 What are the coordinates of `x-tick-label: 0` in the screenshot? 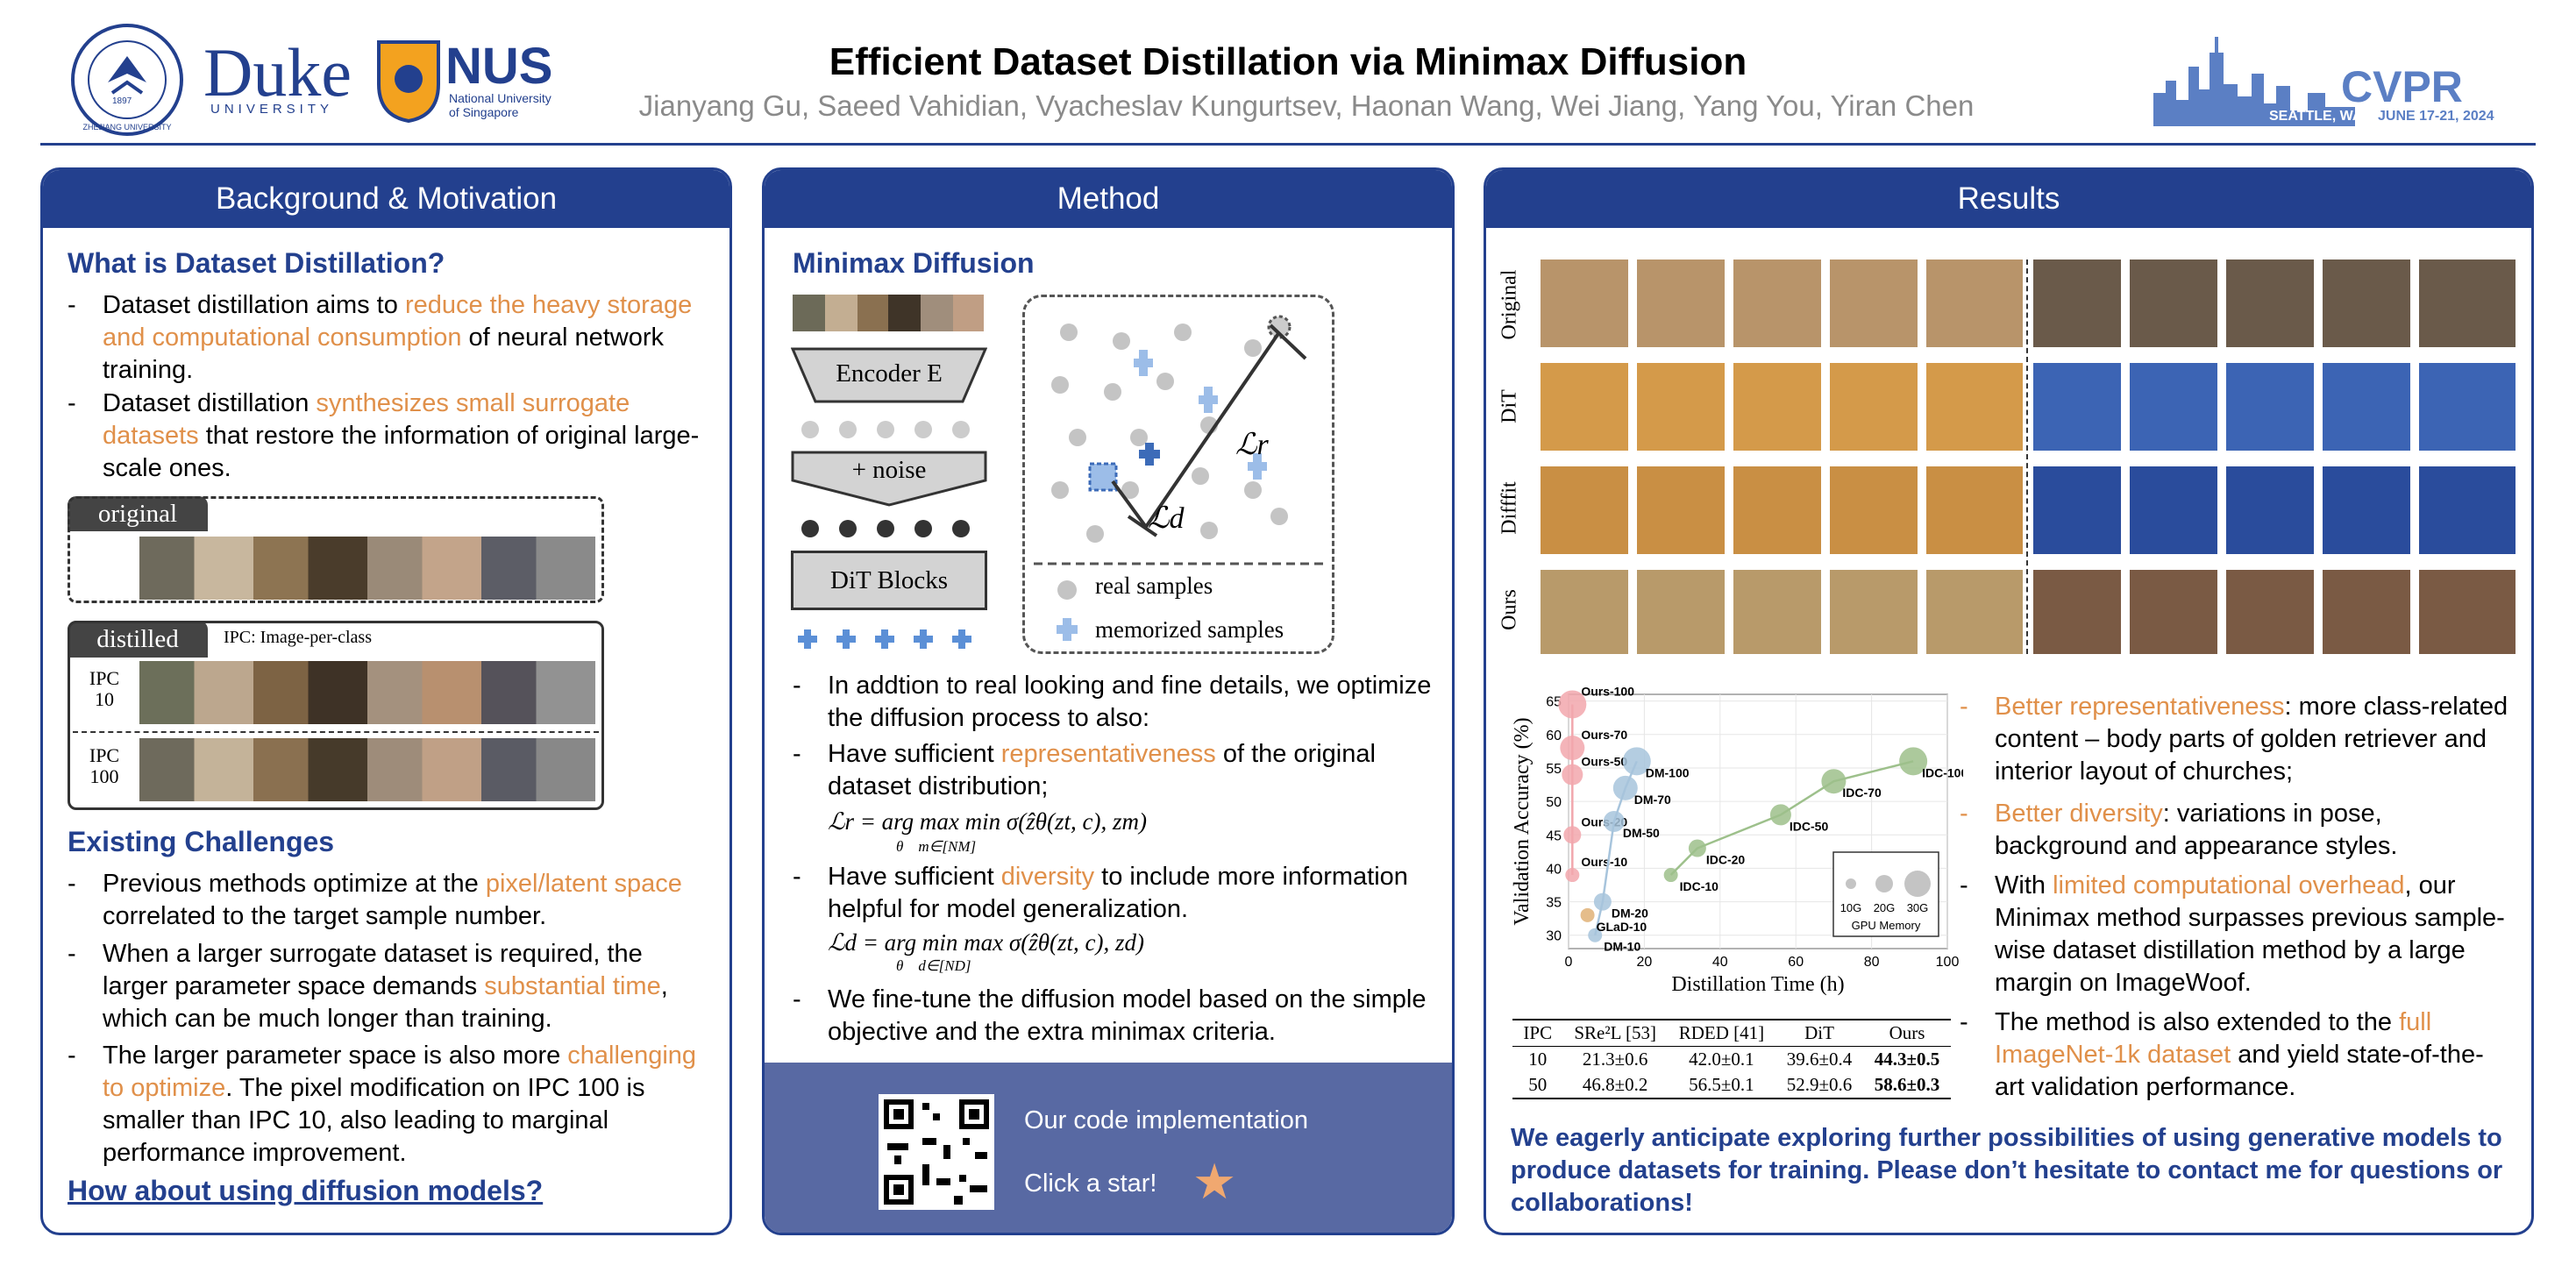 It's located at (1569, 963).